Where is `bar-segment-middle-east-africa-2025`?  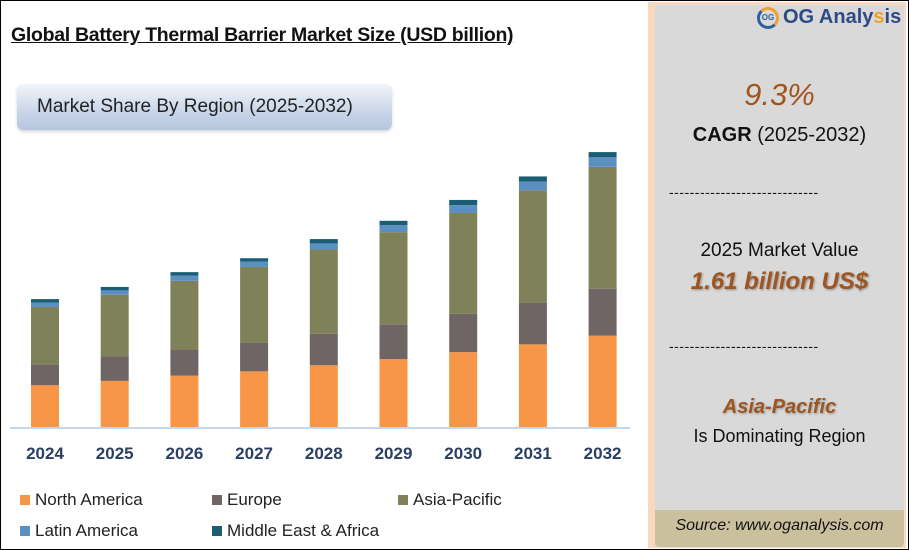
bar-segment-middle-east-africa-2025 is located at coordinates (114, 288).